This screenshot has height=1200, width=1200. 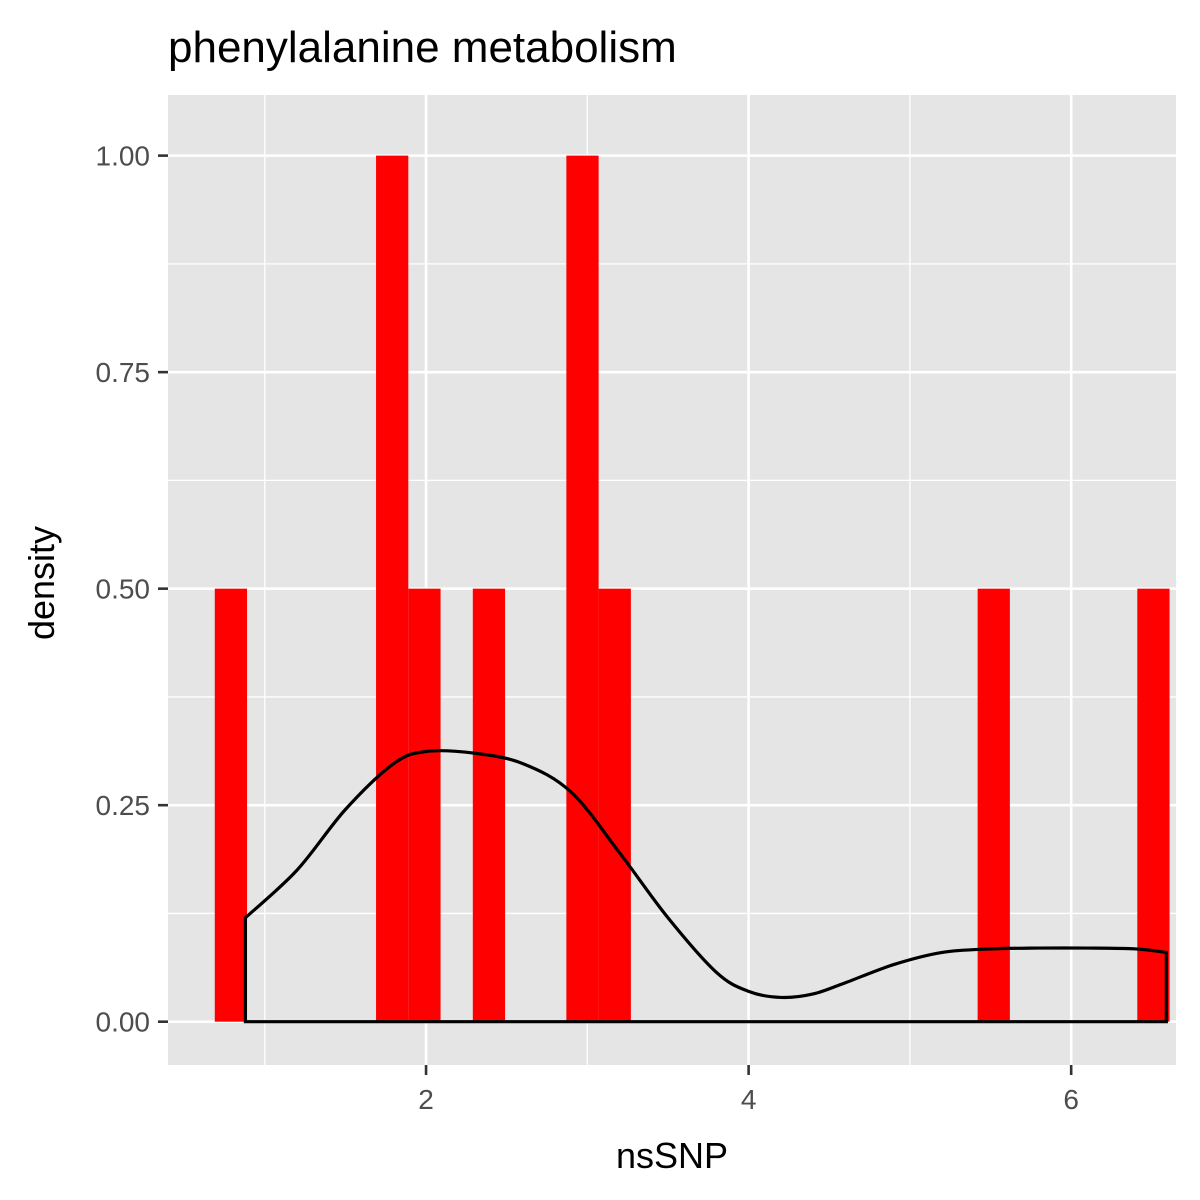 What do you see at coordinates (672, 1155) in the screenshot?
I see `x-axis-title: nsSNP` at bounding box center [672, 1155].